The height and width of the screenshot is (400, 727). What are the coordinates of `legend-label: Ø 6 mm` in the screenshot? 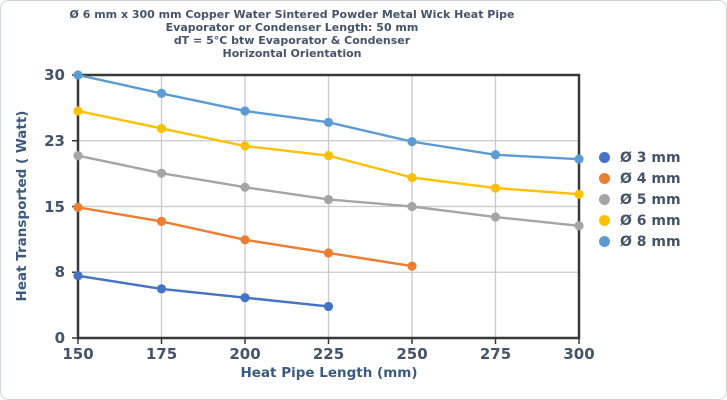 It's located at (650, 220).